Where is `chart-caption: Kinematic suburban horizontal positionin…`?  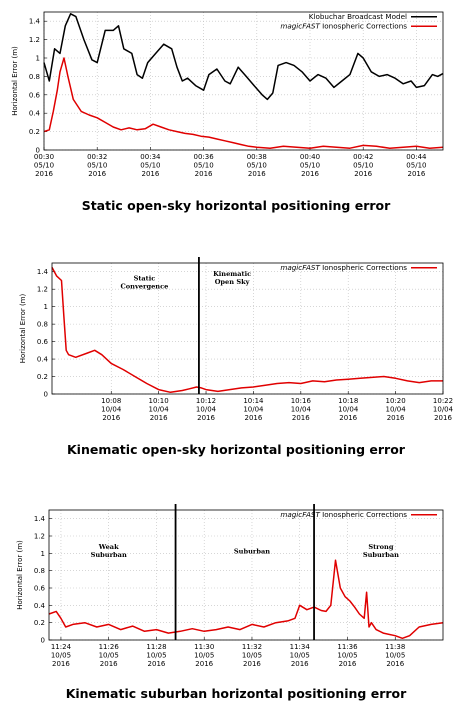
chart-caption: Kinematic suburban horizontal positionin… is located at coordinates (236, 693).